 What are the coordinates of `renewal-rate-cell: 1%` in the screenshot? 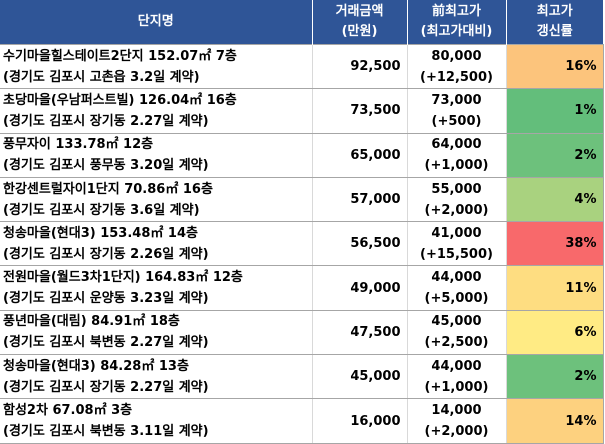 It's located at (554, 111).